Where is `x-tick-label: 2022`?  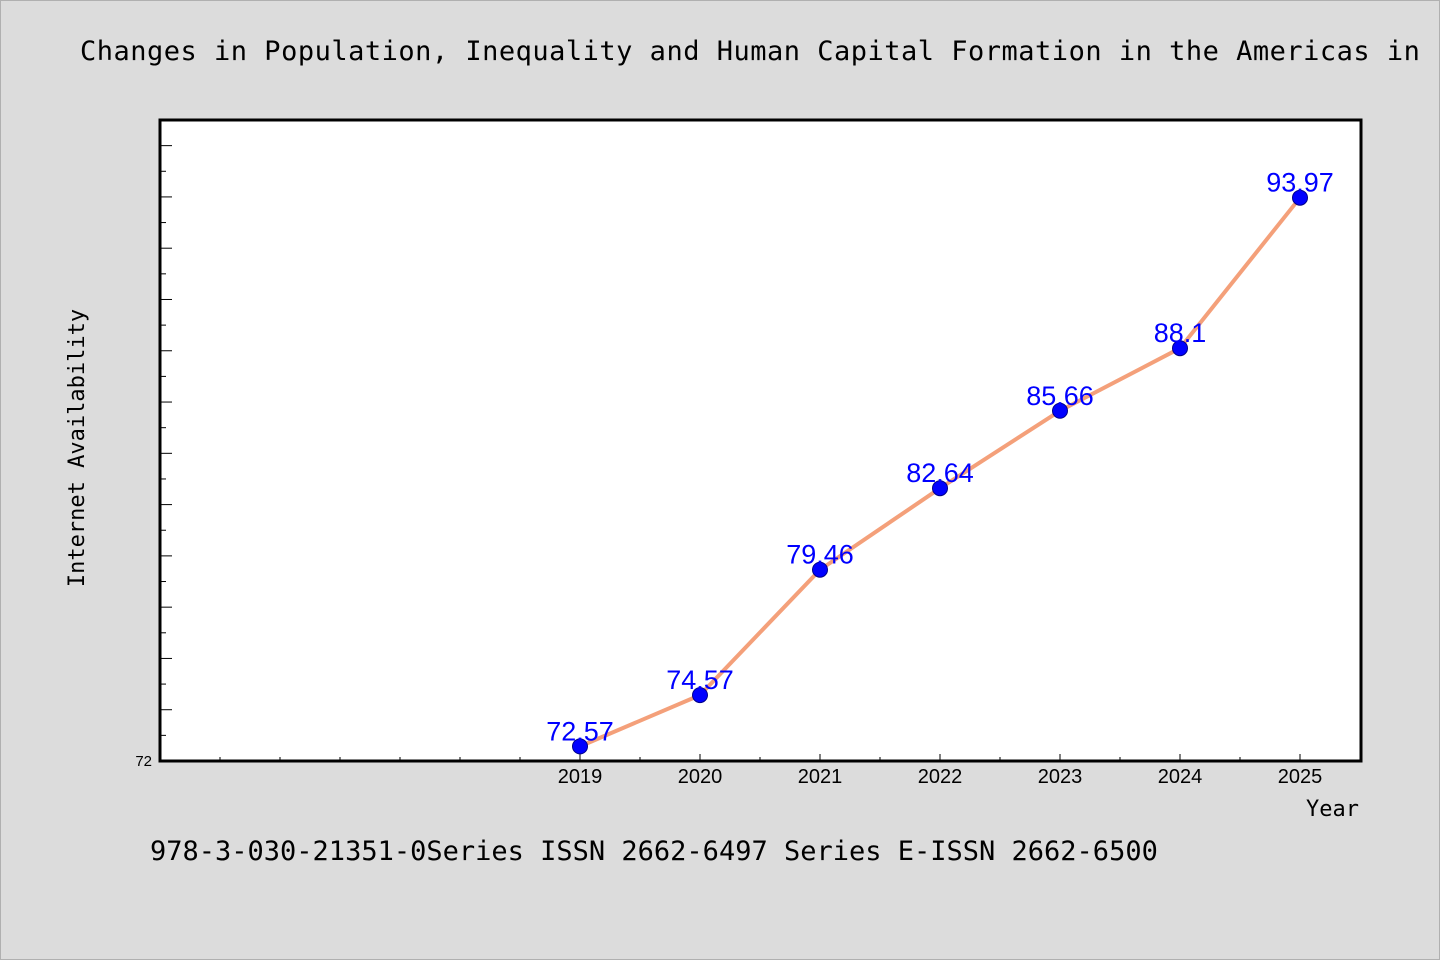 x-tick-label: 2022 is located at coordinates (940, 777).